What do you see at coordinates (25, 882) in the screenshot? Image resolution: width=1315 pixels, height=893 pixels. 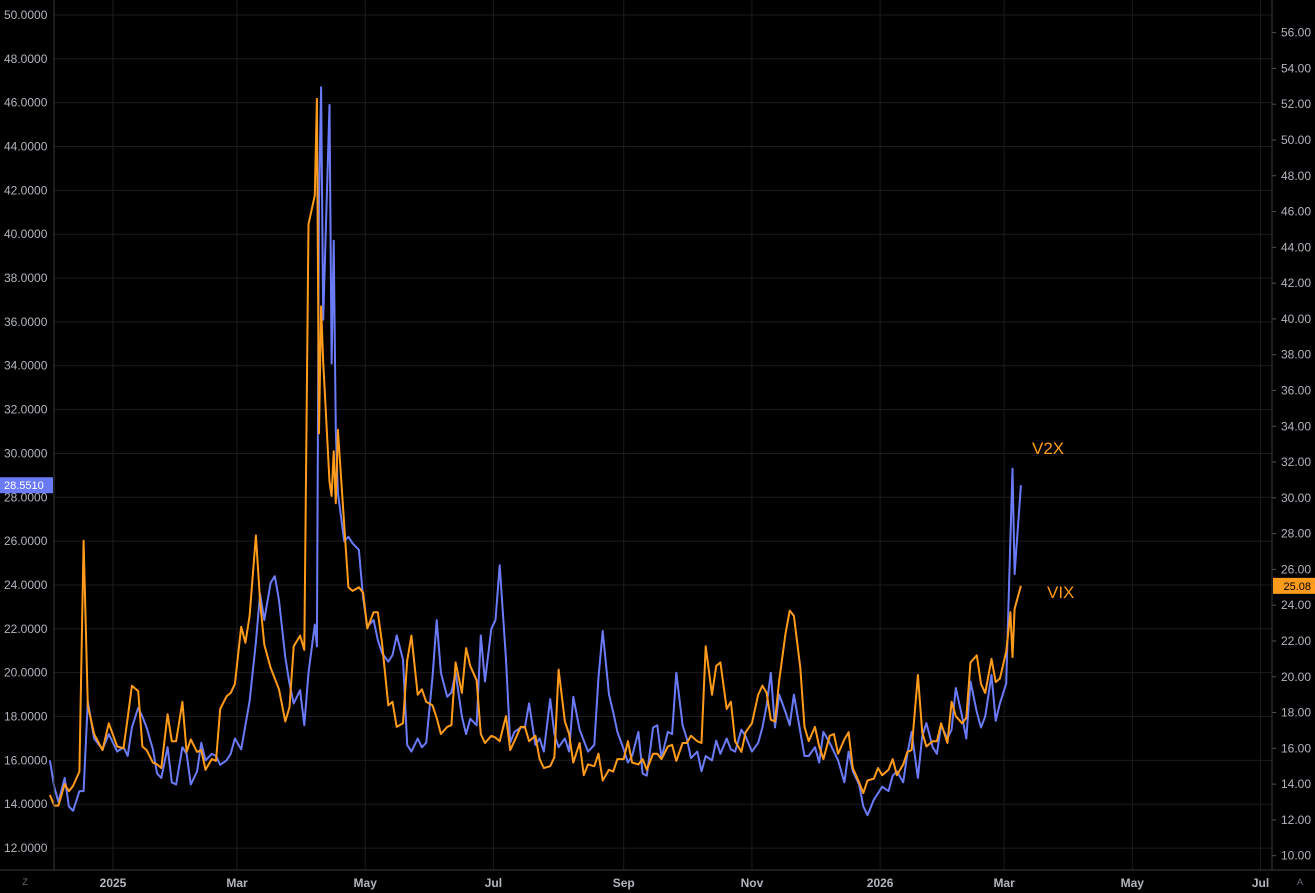 I see `corner-left-button: Z` at bounding box center [25, 882].